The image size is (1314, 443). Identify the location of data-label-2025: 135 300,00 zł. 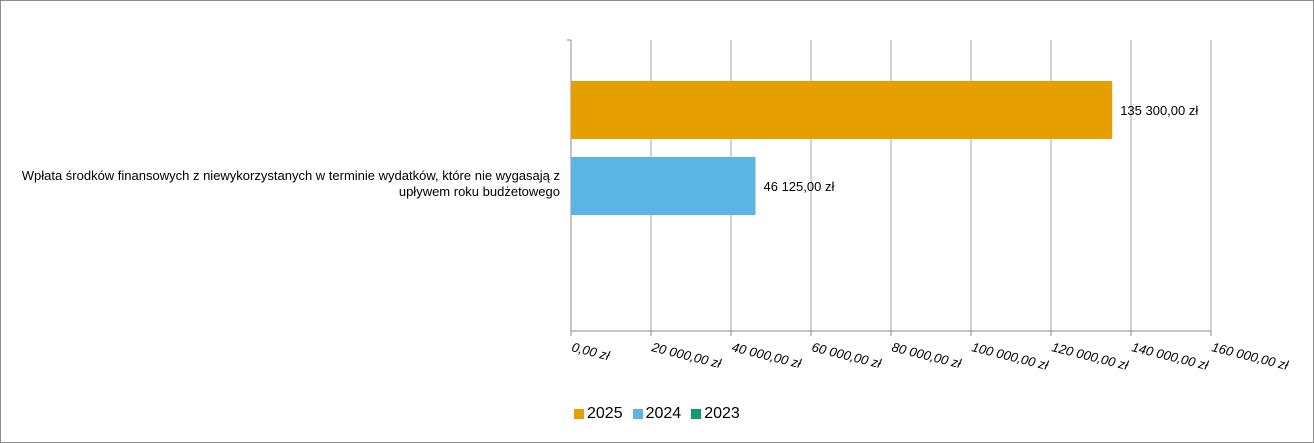
(1159, 110).